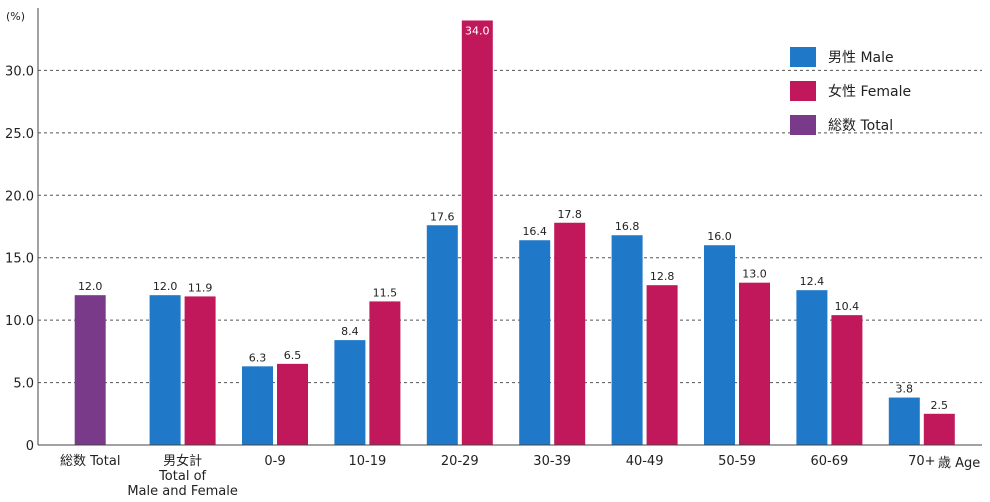 This screenshot has height=502, width=990. Describe the element at coordinates (905, 389) in the screenshot. I see `data-label: 3.8` at that location.